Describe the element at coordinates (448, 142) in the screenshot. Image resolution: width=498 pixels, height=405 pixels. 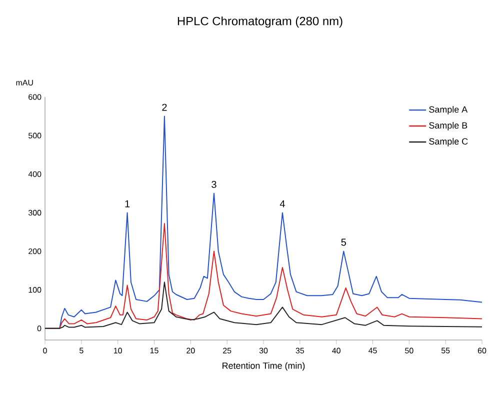
I see `legend-label: Sample C` at that location.